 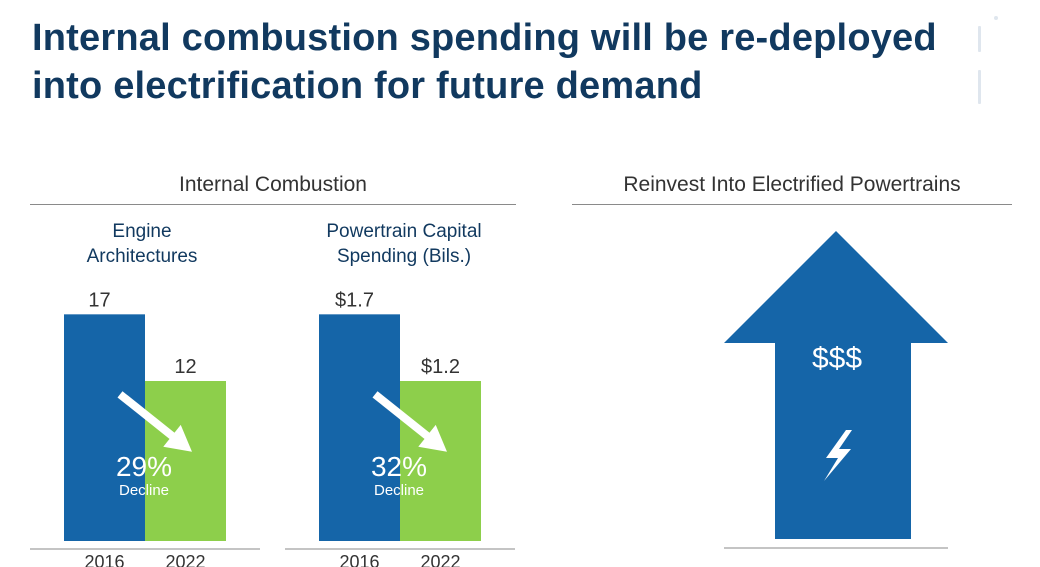 What do you see at coordinates (354, 300) in the screenshot?
I see `data-label: $1.7` at bounding box center [354, 300].